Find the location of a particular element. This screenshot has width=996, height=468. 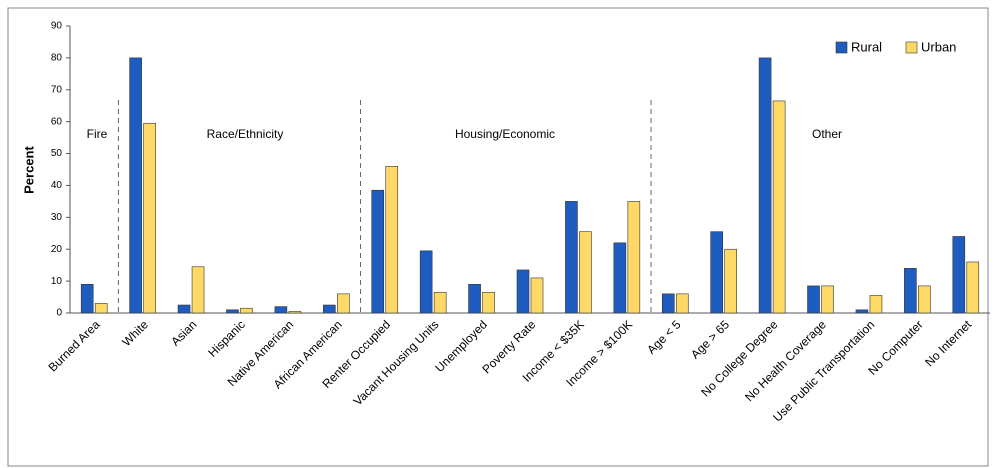

section-label: Housing/Economic is located at coordinates (505, 134).